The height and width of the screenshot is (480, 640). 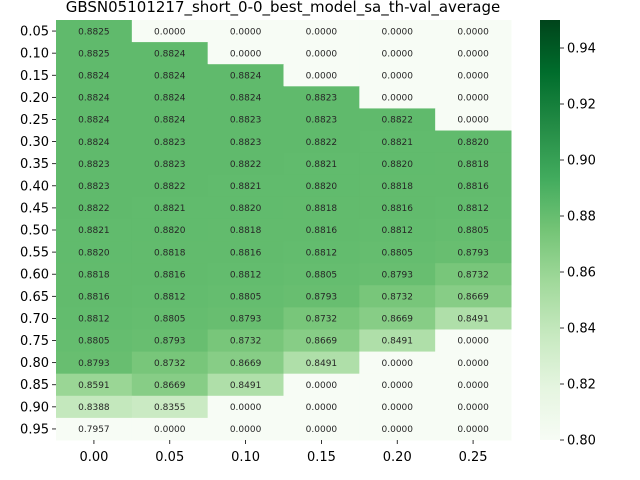 What do you see at coordinates (34, 385) in the screenshot?
I see `y-tick-label: 0.85` at bounding box center [34, 385].